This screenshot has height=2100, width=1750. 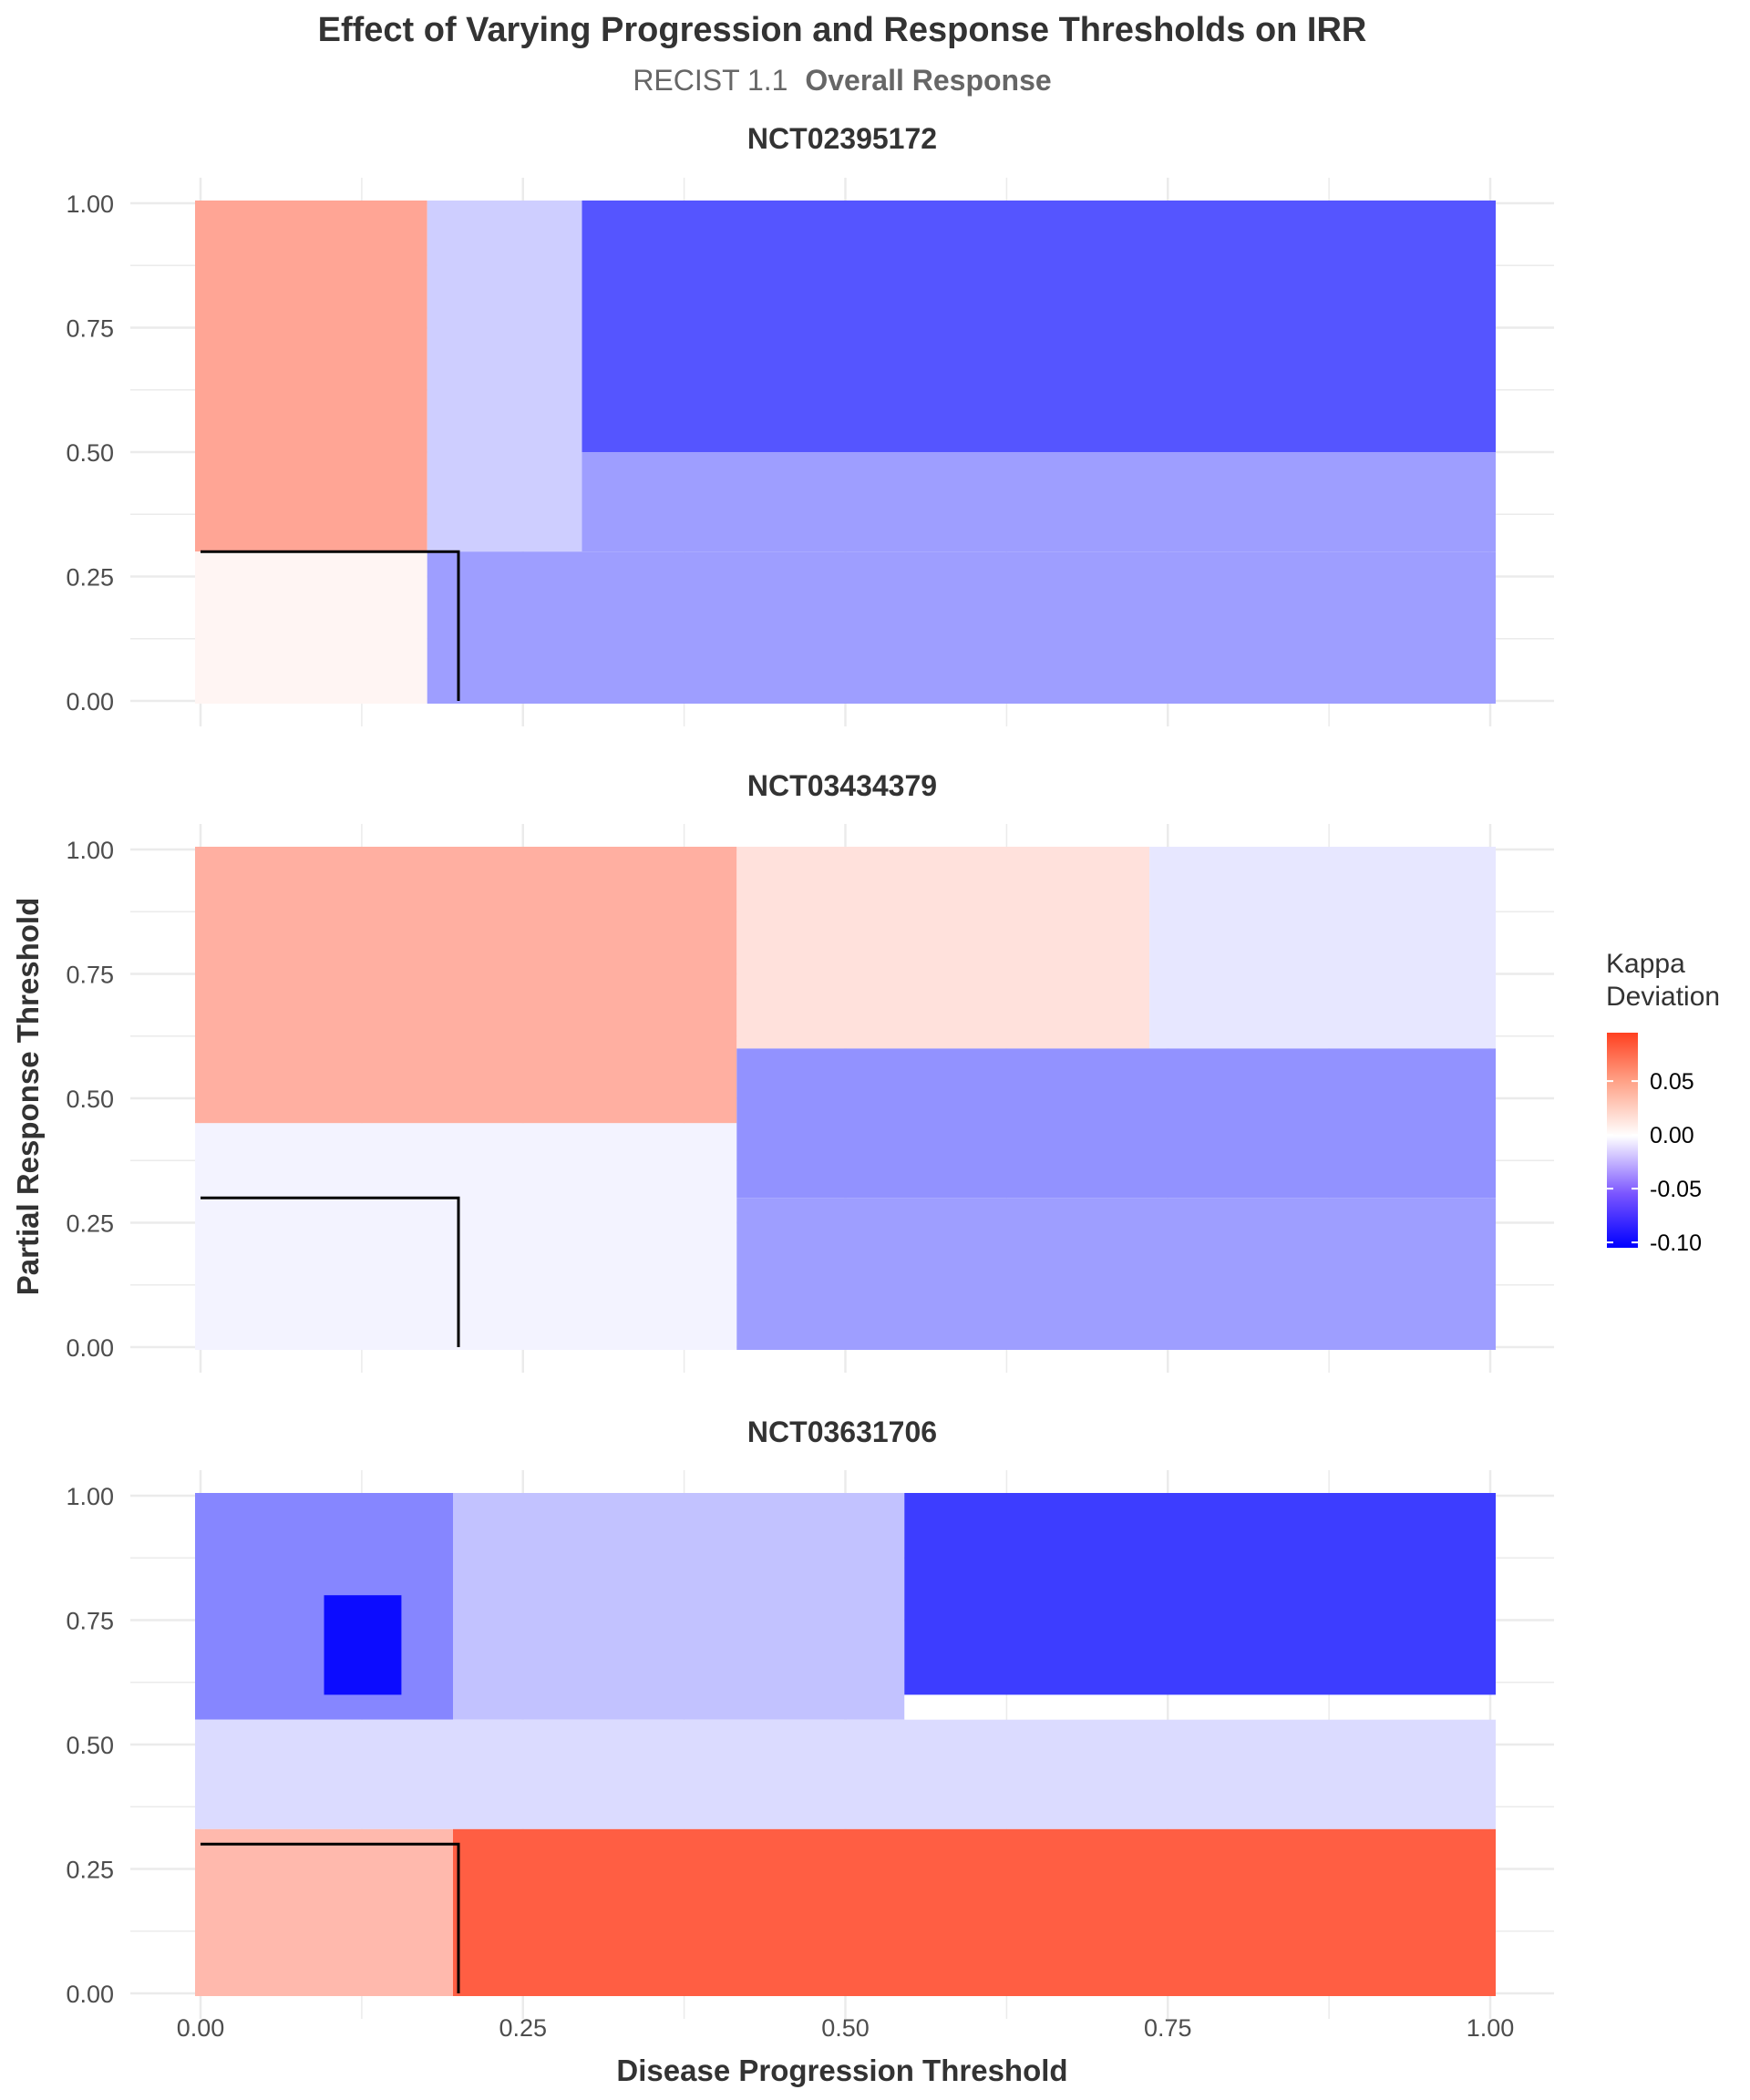 I want to click on x-tick-label: 0.50, so click(x=845, y=2028).